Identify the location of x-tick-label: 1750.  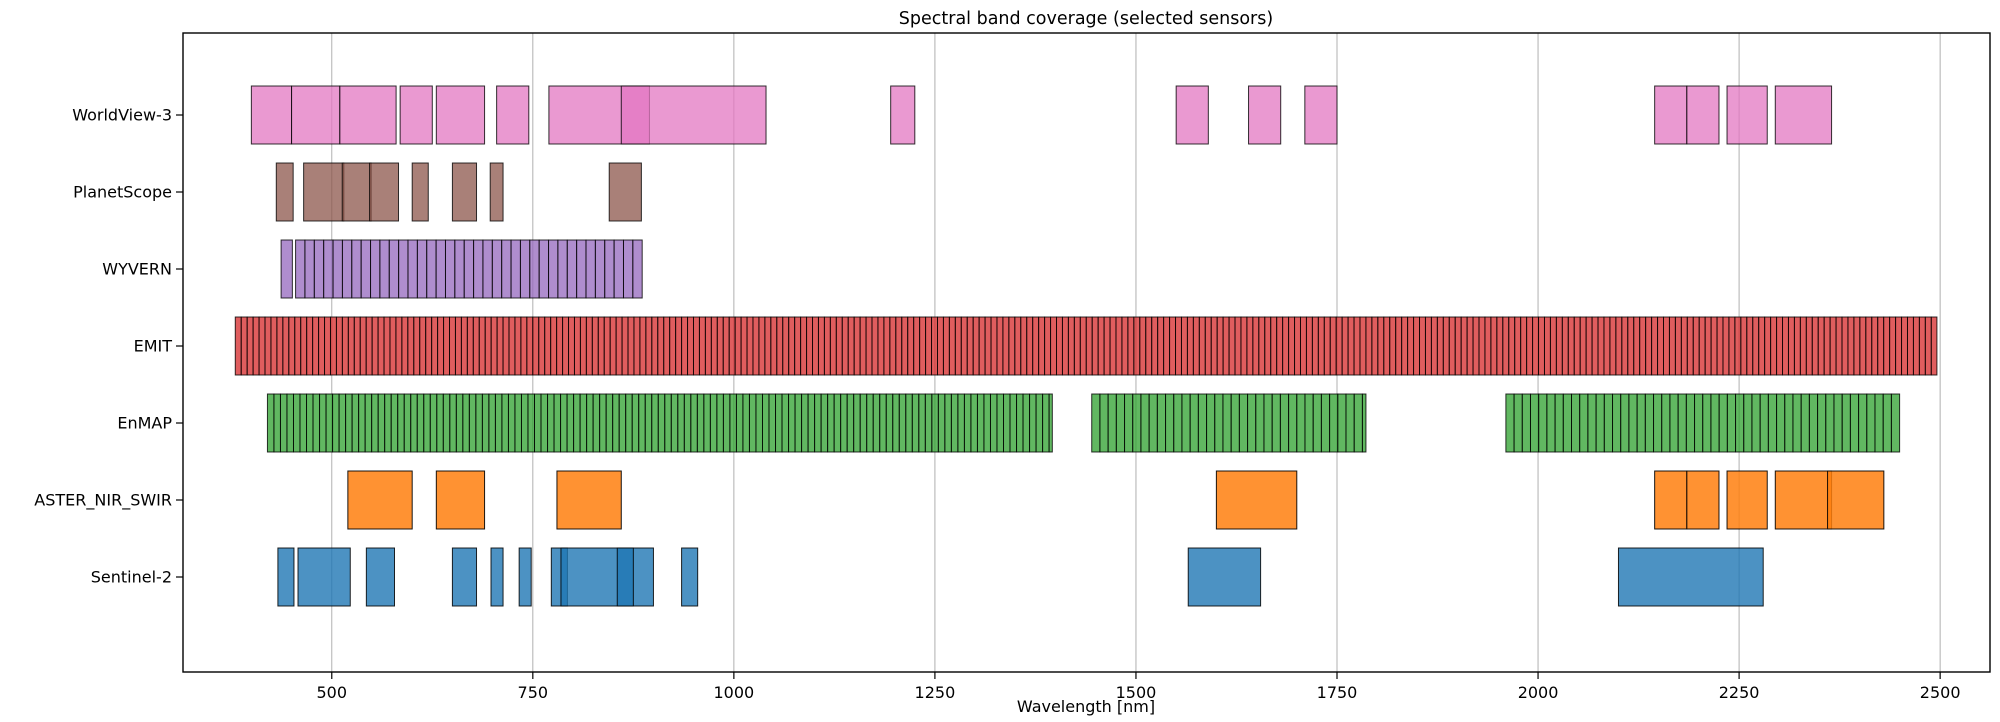
(1337, 692).